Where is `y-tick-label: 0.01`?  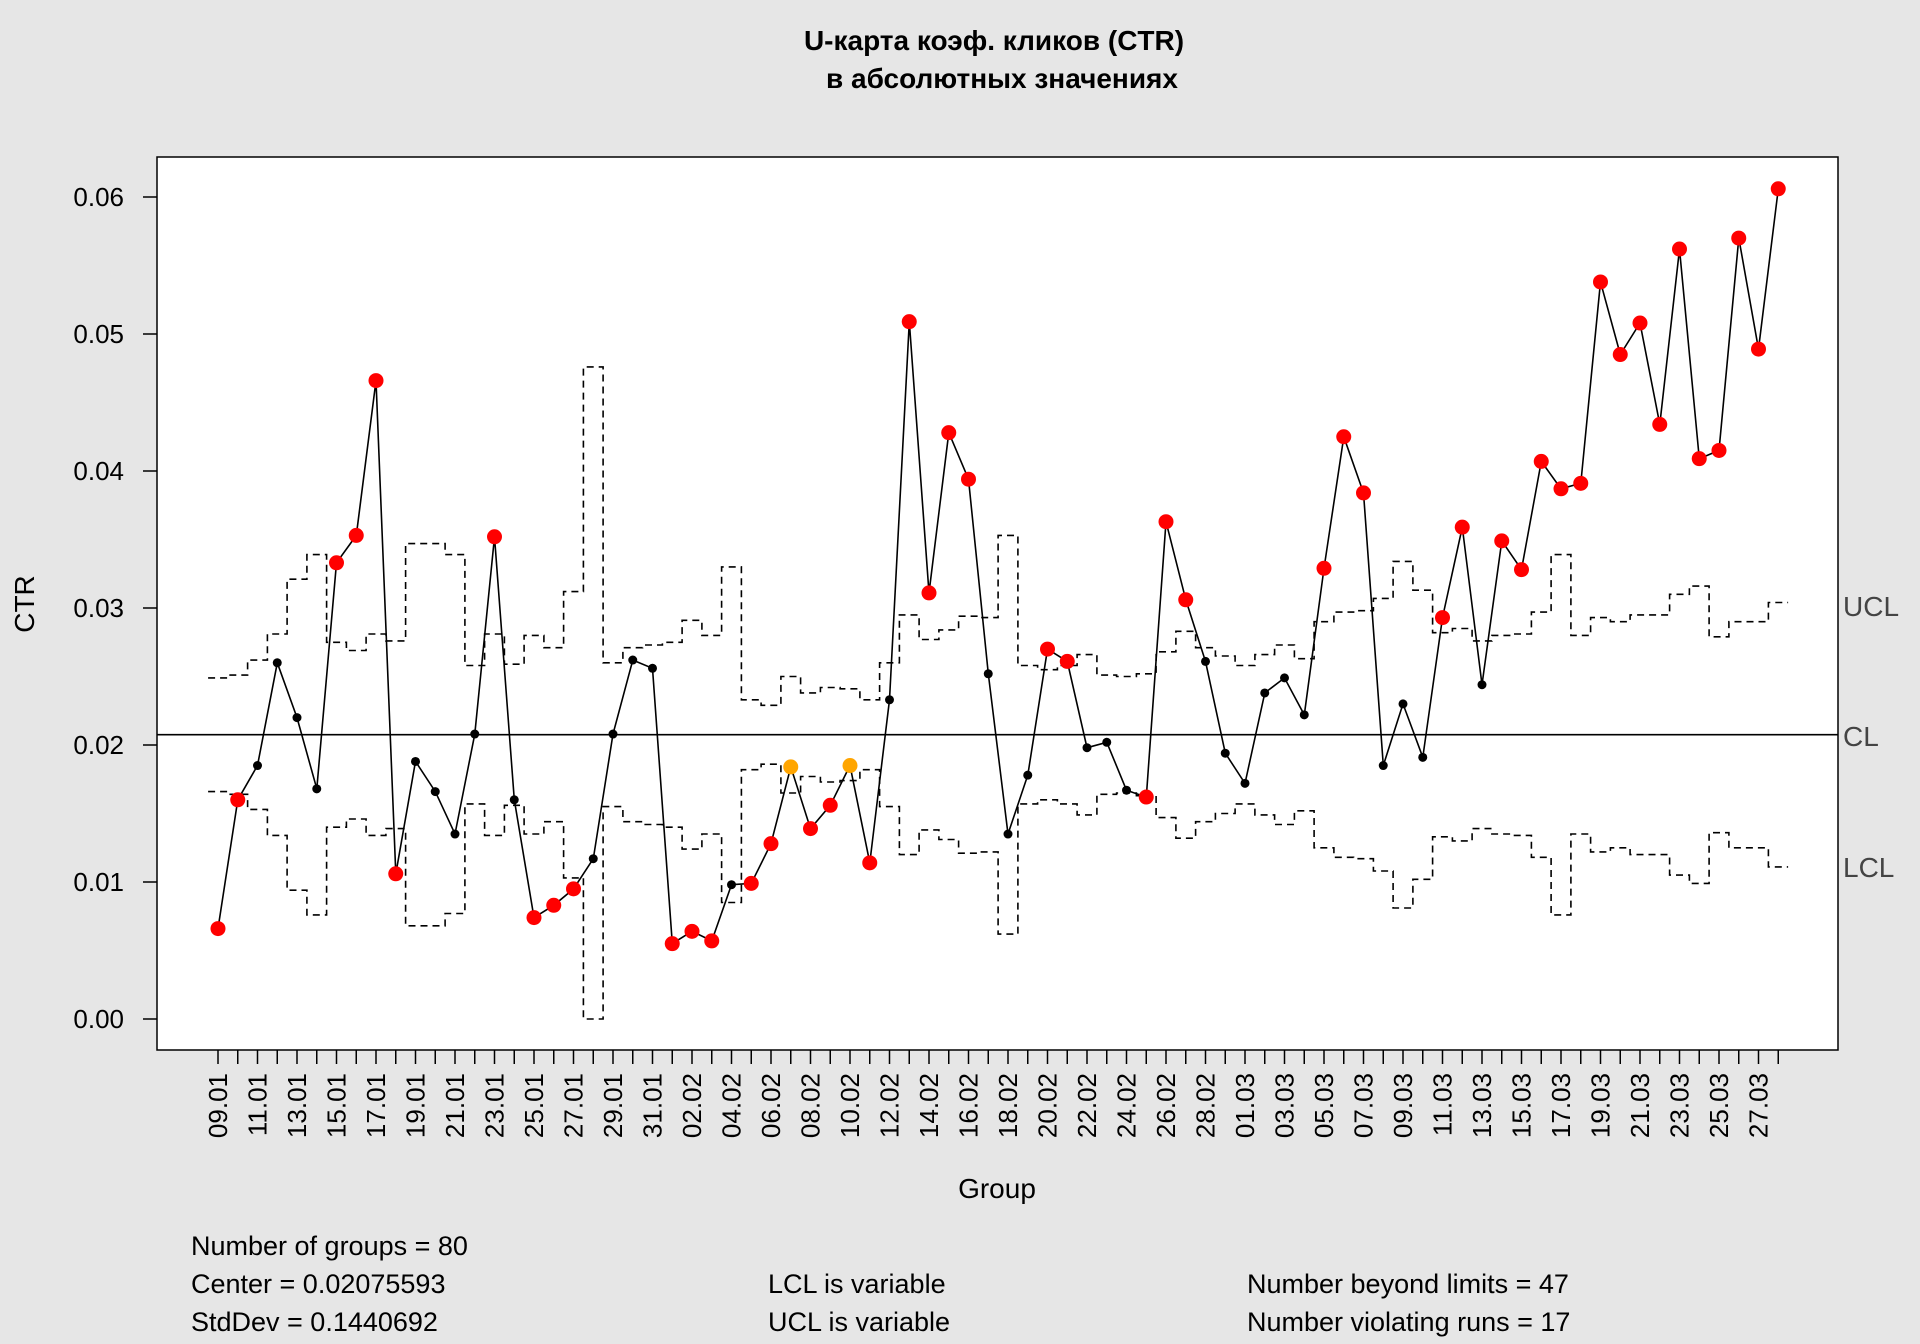 y-tick-label: 0.01 is located at coordinates (98, 882).